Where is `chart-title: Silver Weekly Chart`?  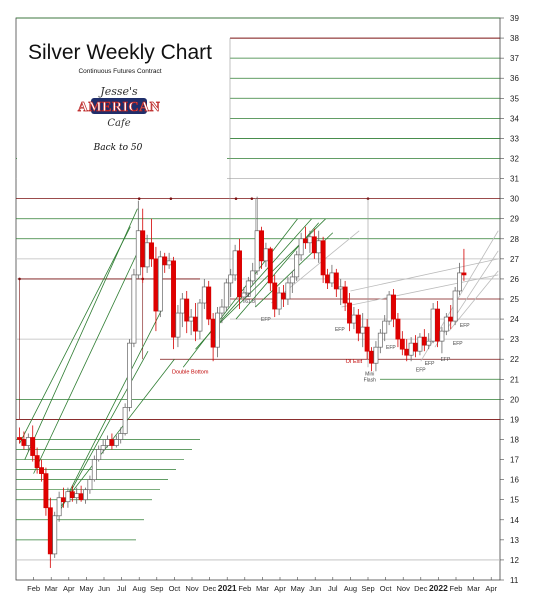 chart-title: Silver Weekly Chart is located at coordinates (120, 52).